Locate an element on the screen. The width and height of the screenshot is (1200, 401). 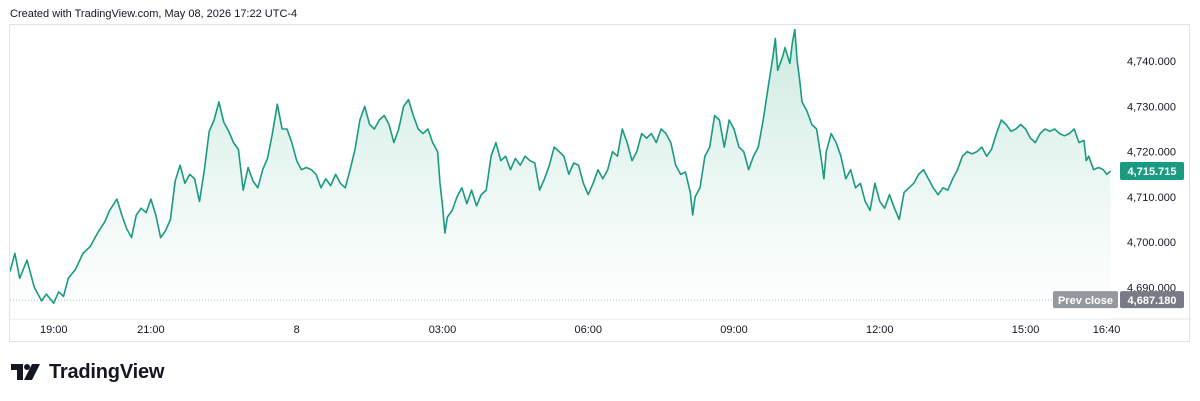
x-axis-tick-label: 09:00 is located at coordinates (734, 330).